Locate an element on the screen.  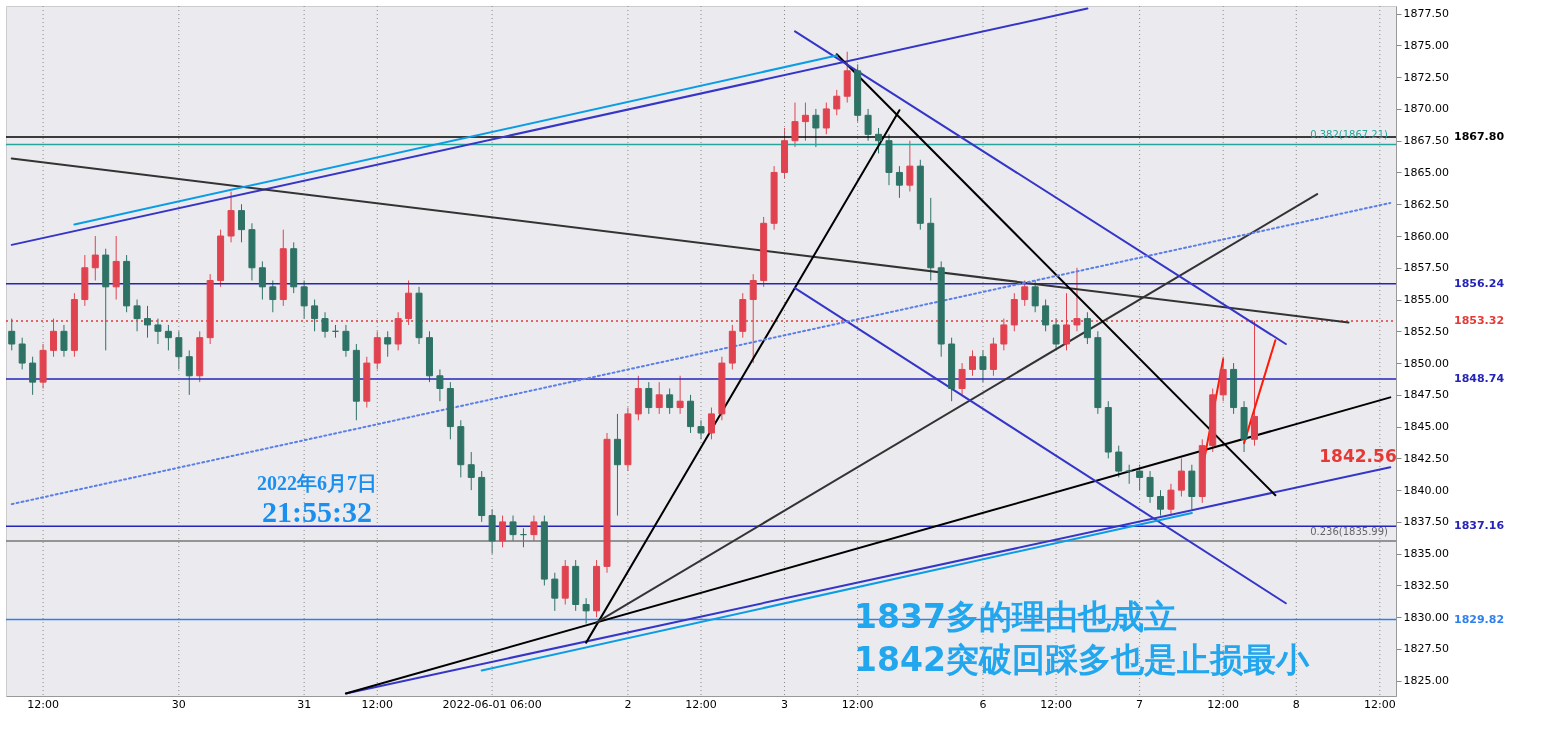
y-tick-label: 1867.50 is located at coordinates (1426, 141).